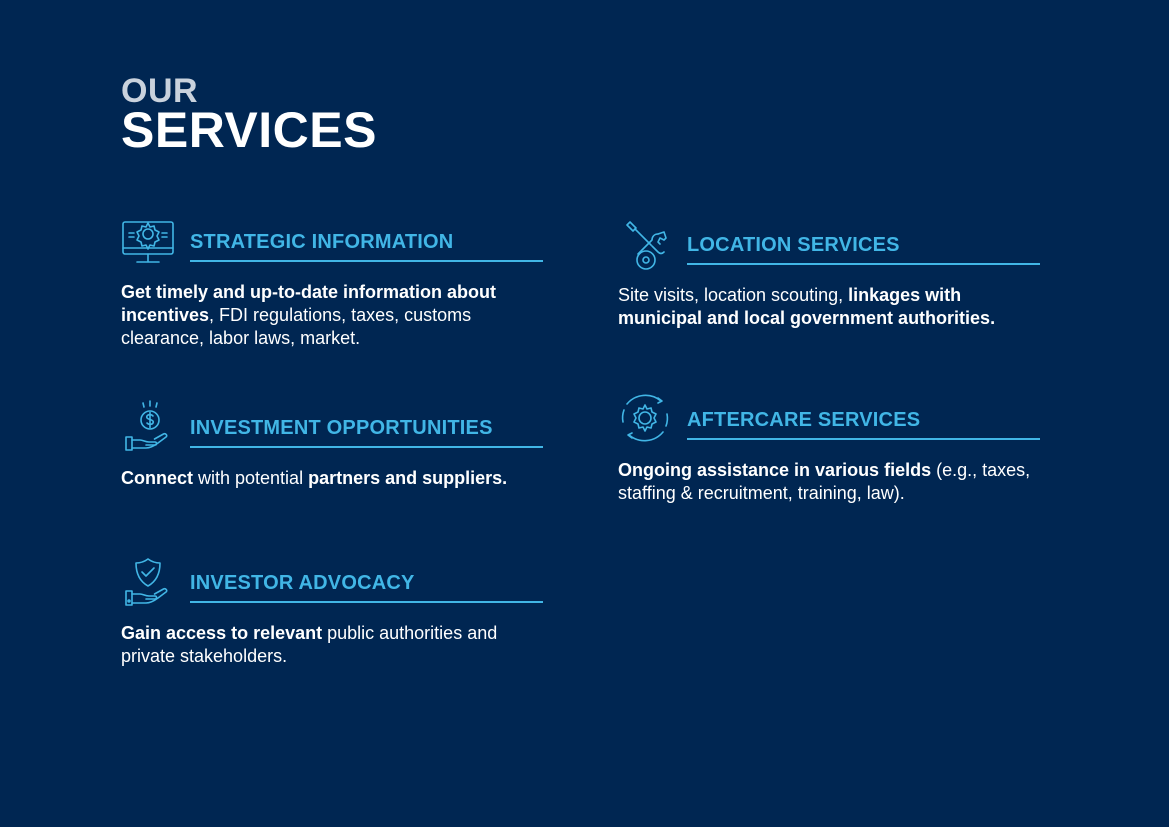  I want to click on money-hand-icon, so click(148, 426).